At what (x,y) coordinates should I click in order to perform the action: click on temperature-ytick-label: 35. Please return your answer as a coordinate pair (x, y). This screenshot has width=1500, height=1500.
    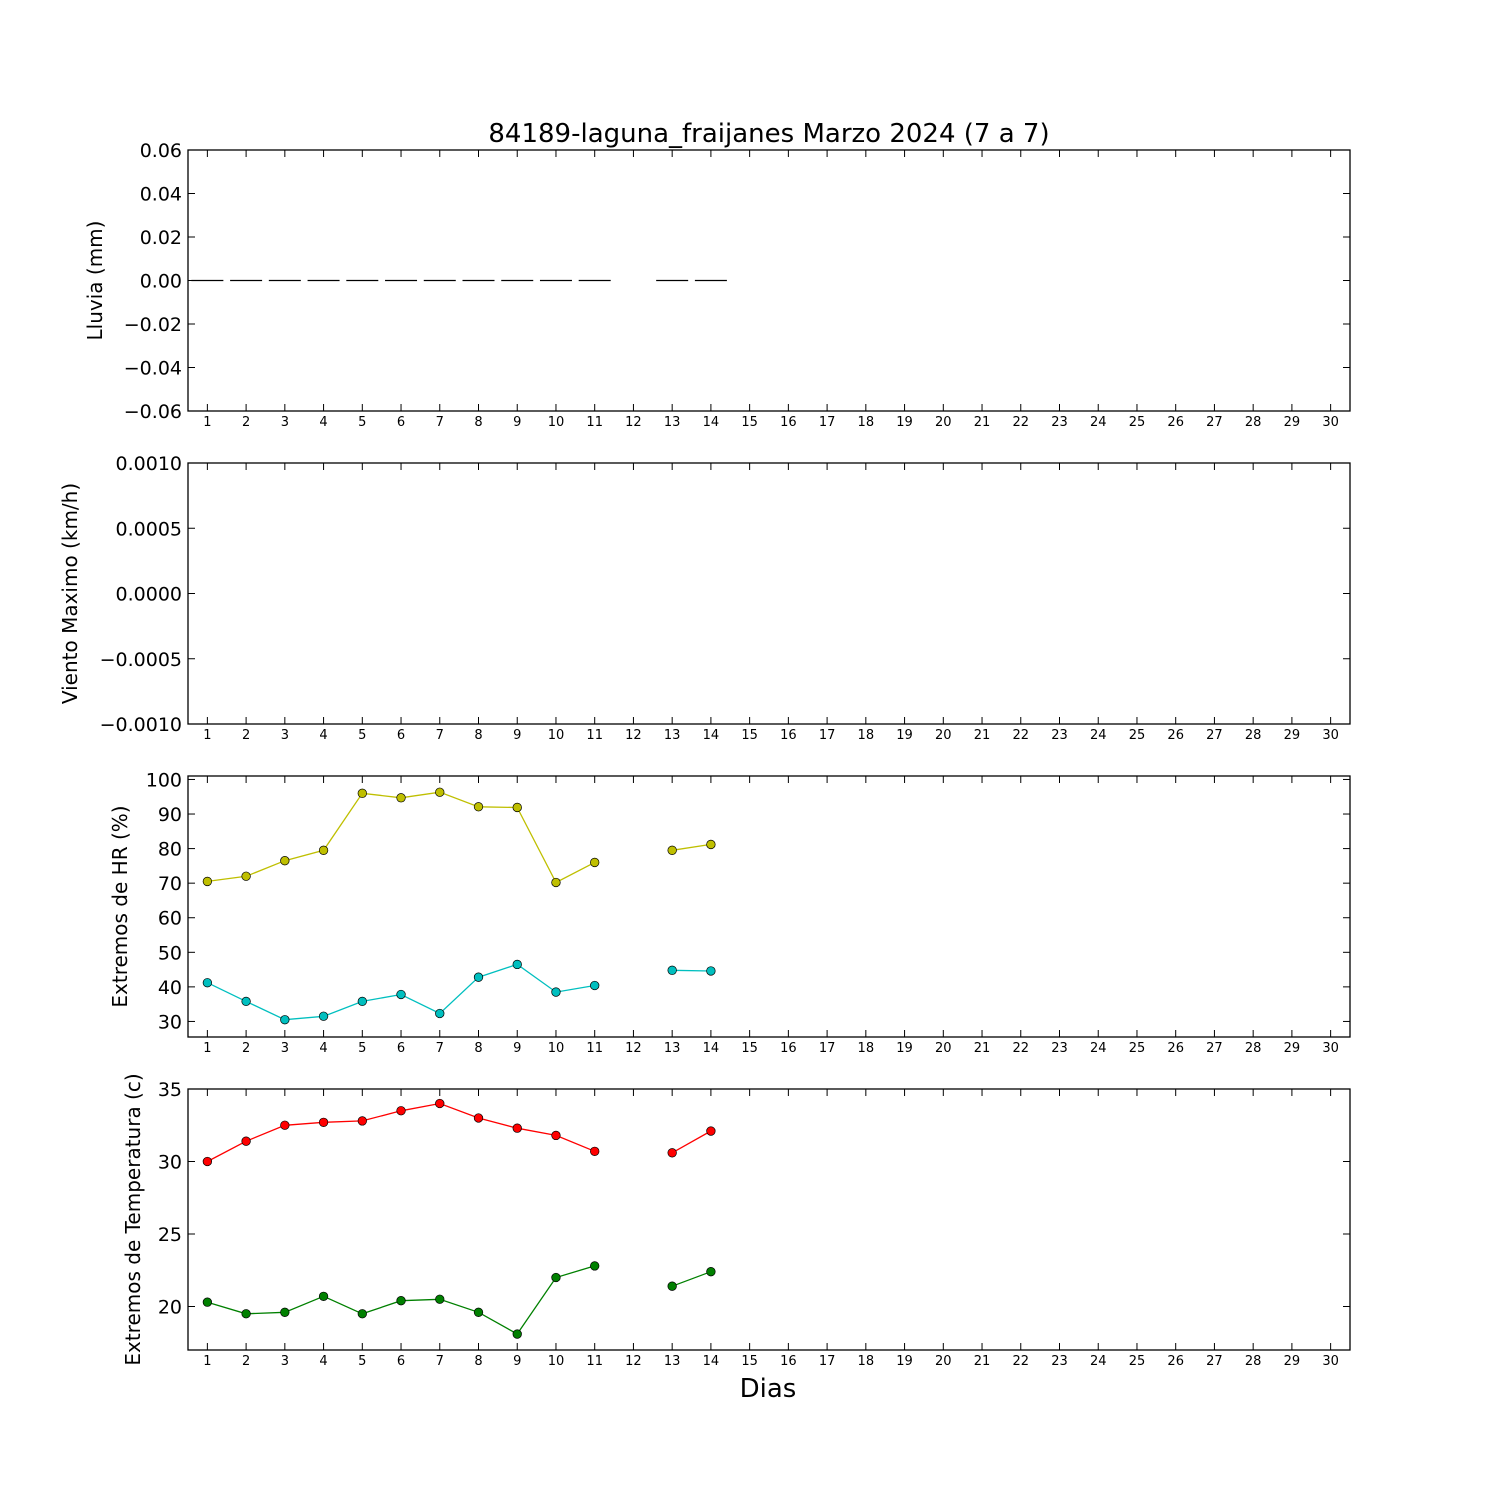
    Looking at the image, I should click on (170, 1090).